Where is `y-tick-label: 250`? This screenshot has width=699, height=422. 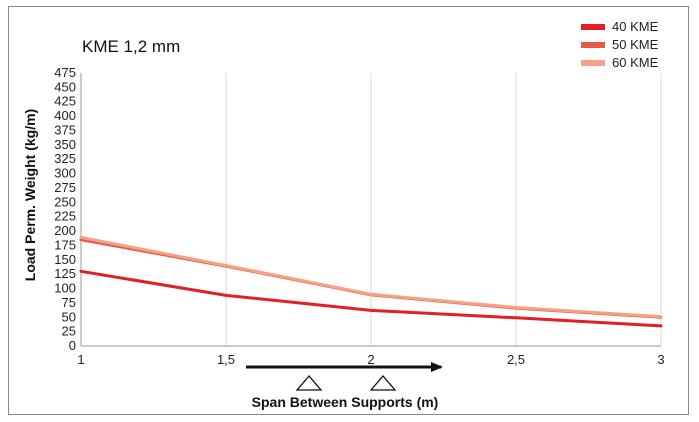 y-tick-label: 250 is located at coordinates (65, 201).